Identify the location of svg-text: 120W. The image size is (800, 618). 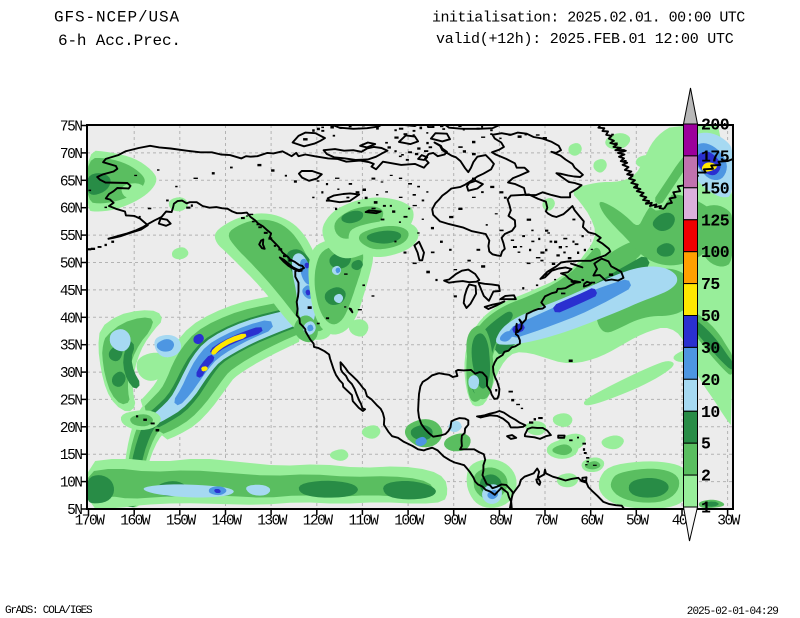
(318, 522).